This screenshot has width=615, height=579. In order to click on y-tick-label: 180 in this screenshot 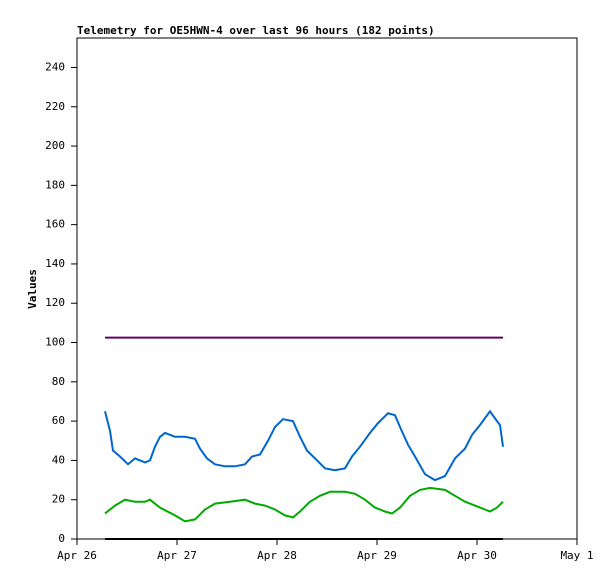, I will do `click(55, 184)`.